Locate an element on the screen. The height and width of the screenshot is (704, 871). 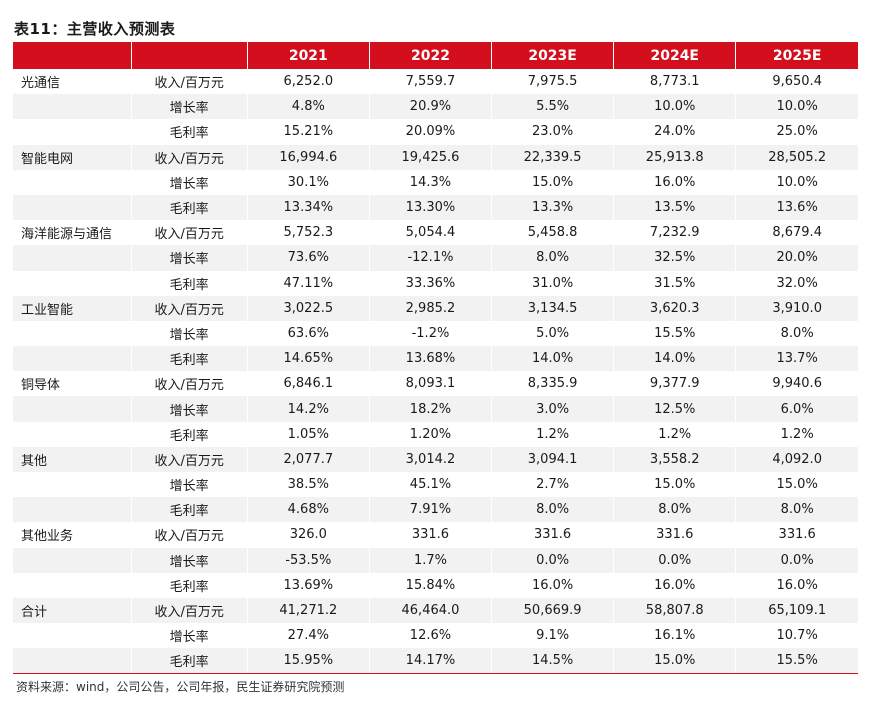
value-cell: -53.5% is located at coordinates (308, 560).